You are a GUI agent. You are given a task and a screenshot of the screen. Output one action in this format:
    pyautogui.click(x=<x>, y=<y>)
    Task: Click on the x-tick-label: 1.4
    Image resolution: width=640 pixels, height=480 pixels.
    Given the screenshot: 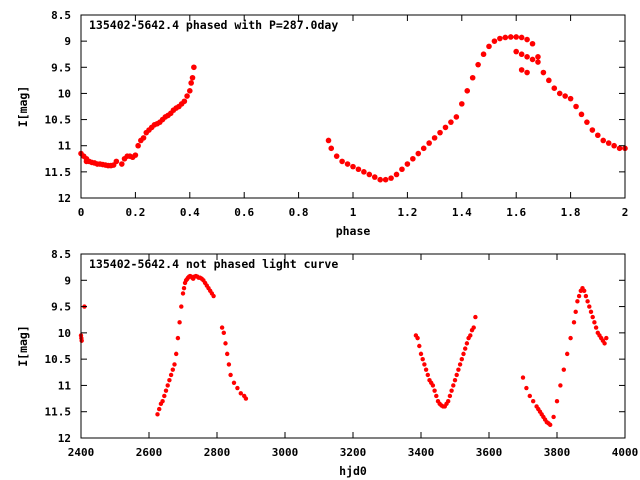 What is the action you would take?
    pyautogui.click(x=462, y=212)
    